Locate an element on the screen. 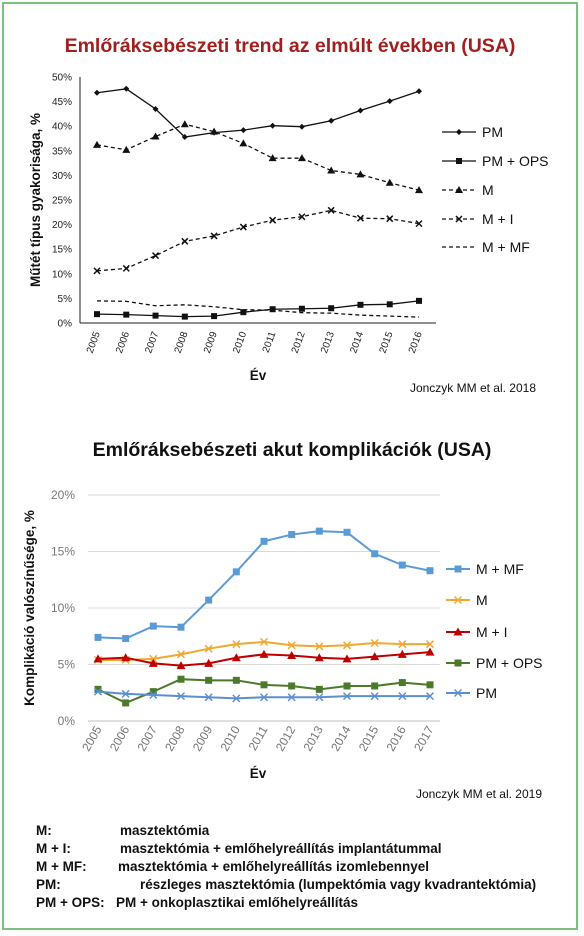 This screenshot has height=936, width=584. chart1-y-tick-label: 35% is located at coordinates (62, 151).